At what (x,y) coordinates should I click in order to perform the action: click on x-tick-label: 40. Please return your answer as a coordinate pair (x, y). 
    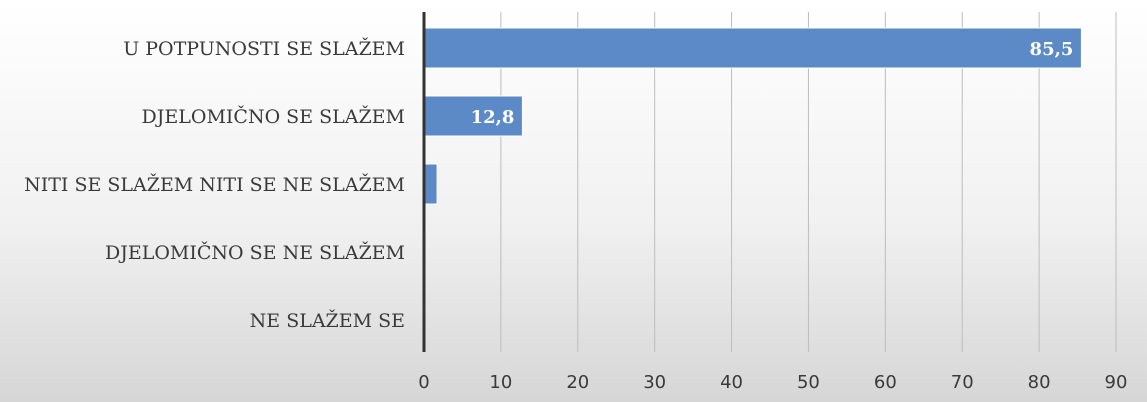
    Looking at the image, I should click on (731, 382).